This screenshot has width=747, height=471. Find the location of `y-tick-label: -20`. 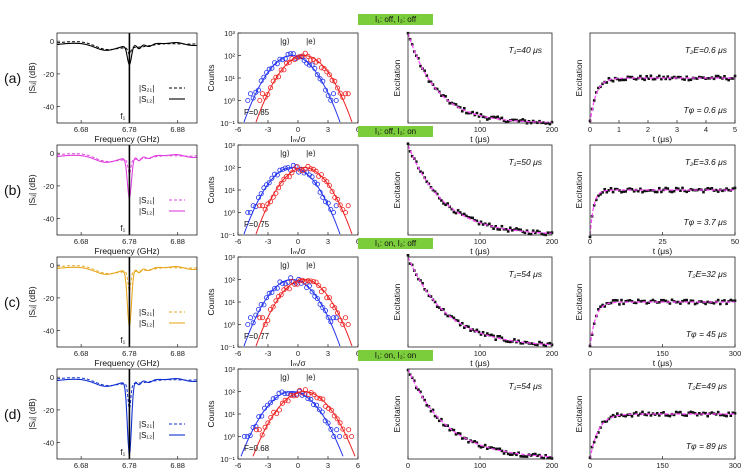

y-tick-label: -20 is located at coordinates (48, 410).